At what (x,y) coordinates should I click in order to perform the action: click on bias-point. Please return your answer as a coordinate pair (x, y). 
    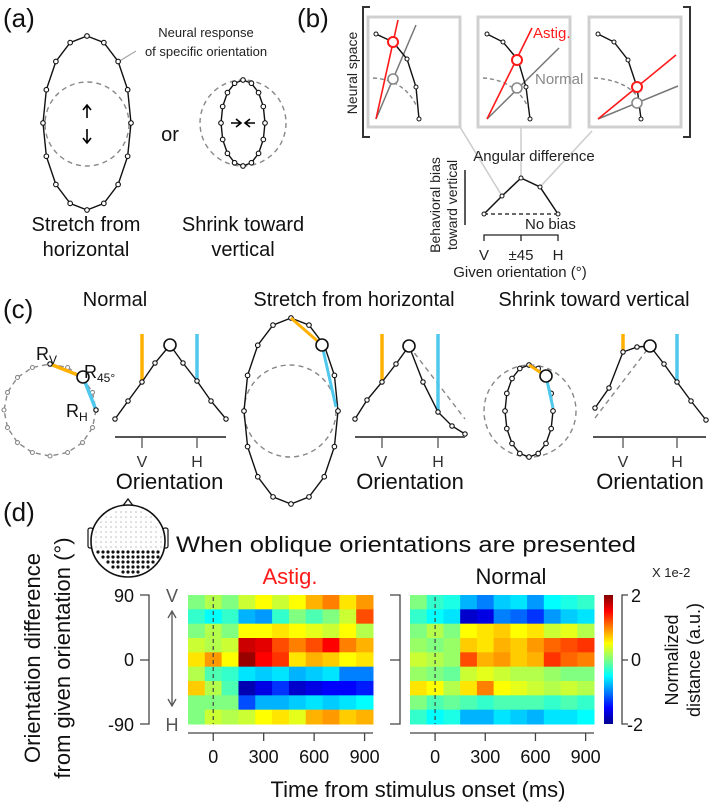
    Looking at the image, I should click on (540, 187).